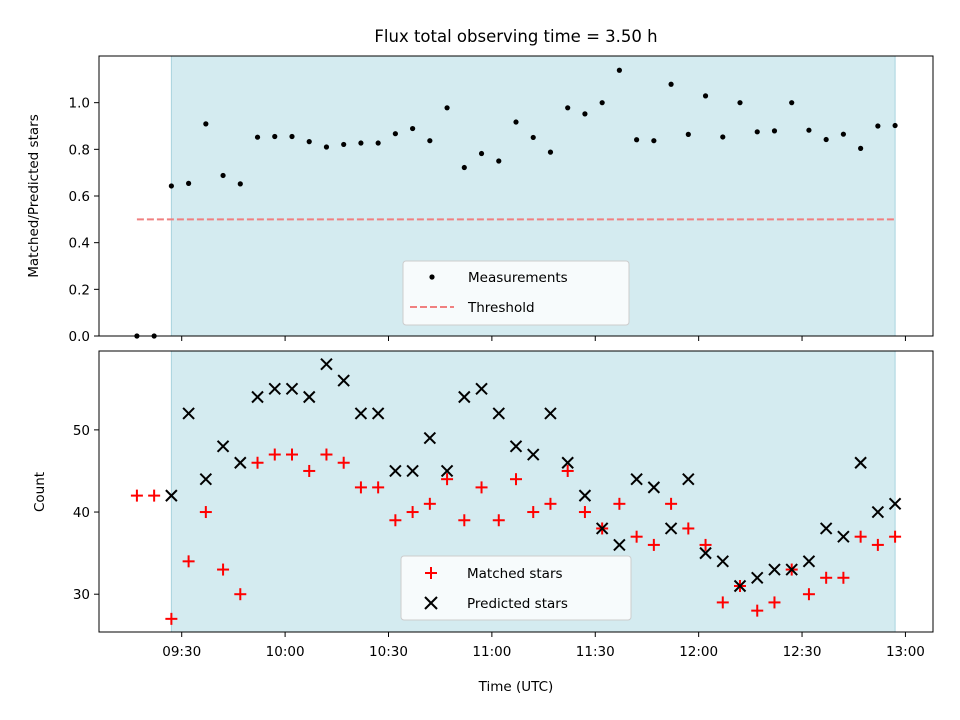 The image size is (960, 720). Describe the element at coordinates (516, 687) in the screenshot. I see `bottom-x-axis-label: Time (UTC)` at that location.